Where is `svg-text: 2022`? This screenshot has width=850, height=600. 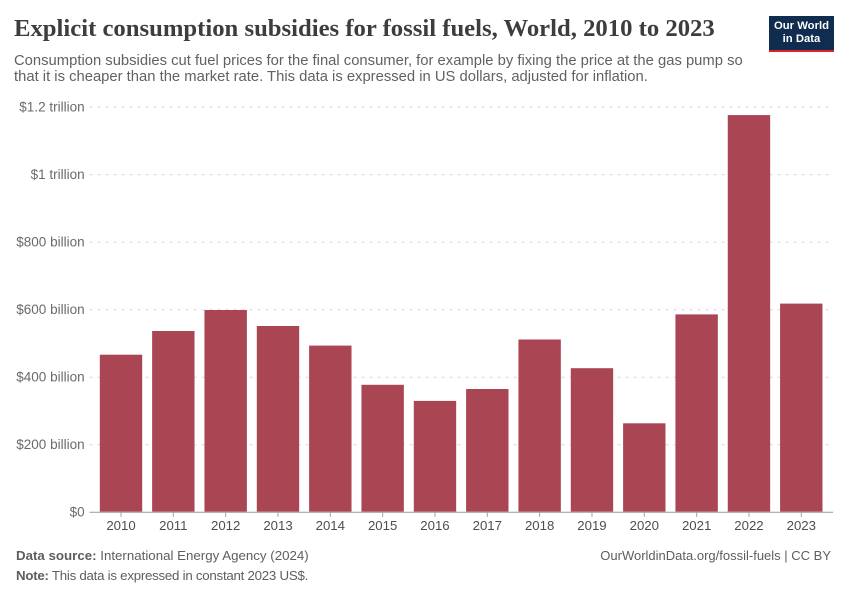 svg-text: 2022 is located at coordinates (748, 525).